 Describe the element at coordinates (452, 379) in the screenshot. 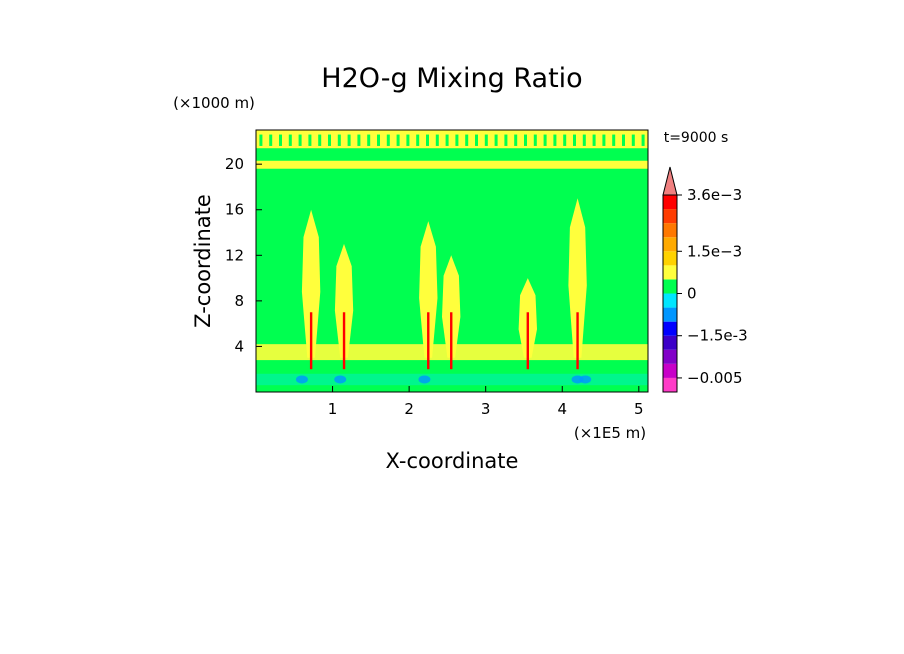

I see `surface-layer` at that location.